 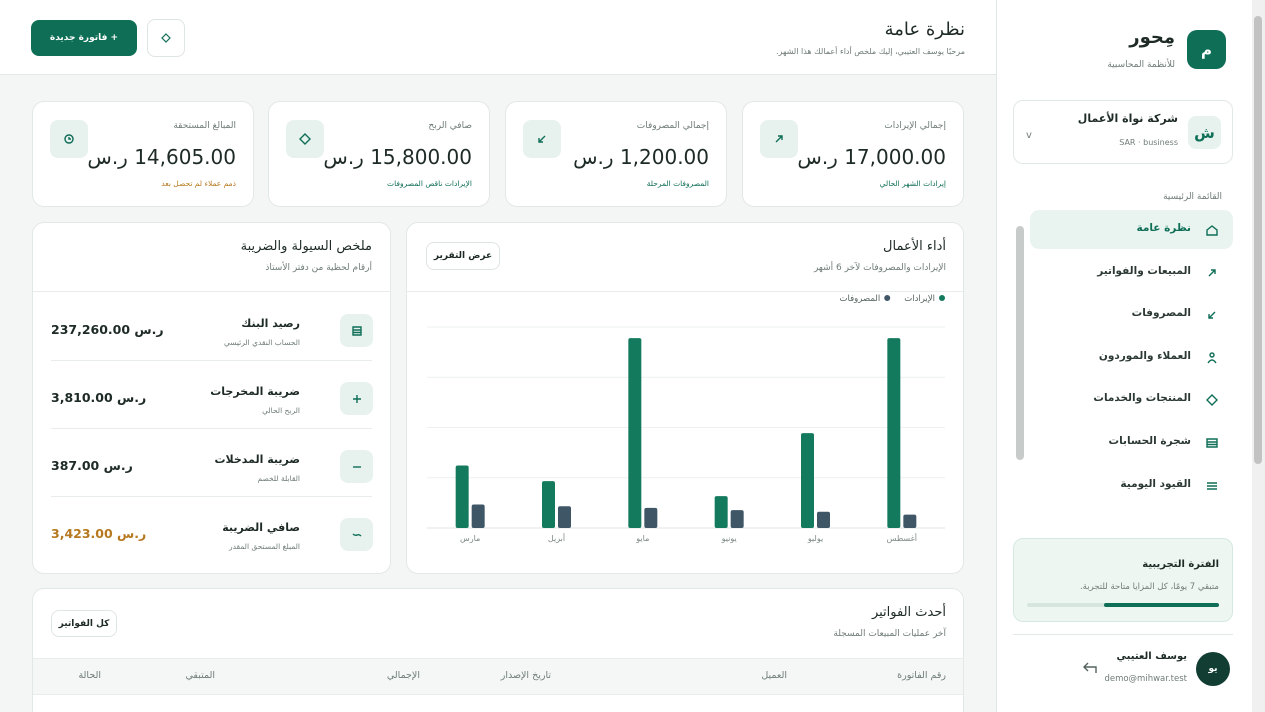 I want to click on cash-subtitle: أرقام لحظية من دفتر الأستاذ, so click(x=318, y=268).